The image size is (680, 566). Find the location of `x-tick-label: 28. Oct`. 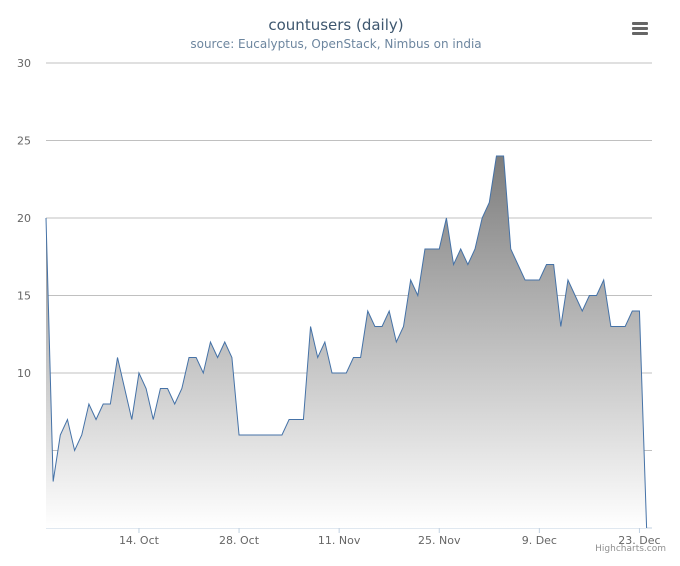

x-tick-label: 28. Oct is located at coordinates (239, 540).